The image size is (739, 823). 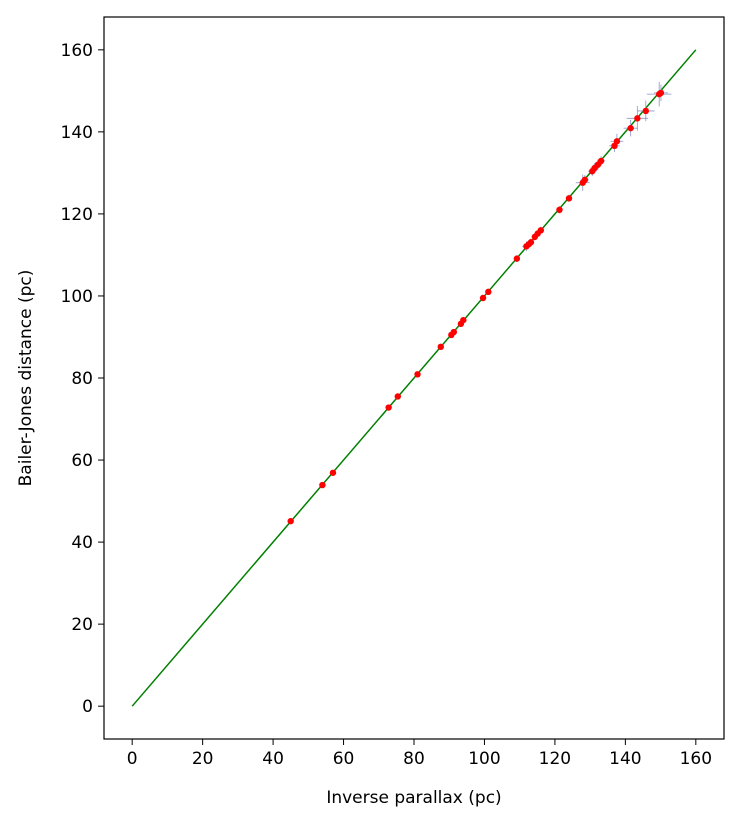 I want to click on y-tick-label: 160, so click(x=77, y=51).